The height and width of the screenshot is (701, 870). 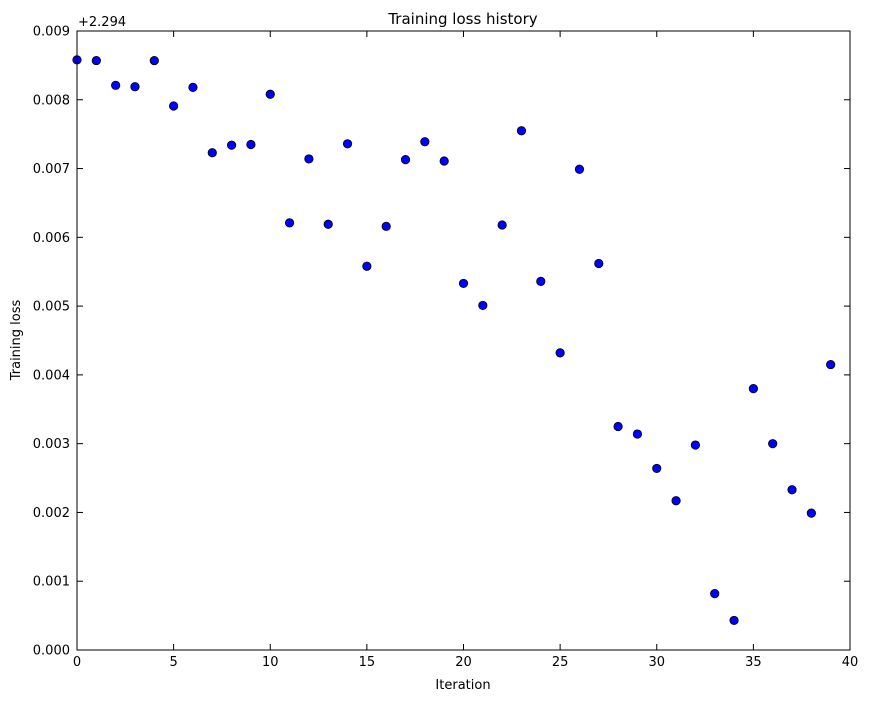 What do you see at coordinates (51, 100) in the screenshot?
I see `y-tick-label: 0.008` at bounding box center [51, 100].